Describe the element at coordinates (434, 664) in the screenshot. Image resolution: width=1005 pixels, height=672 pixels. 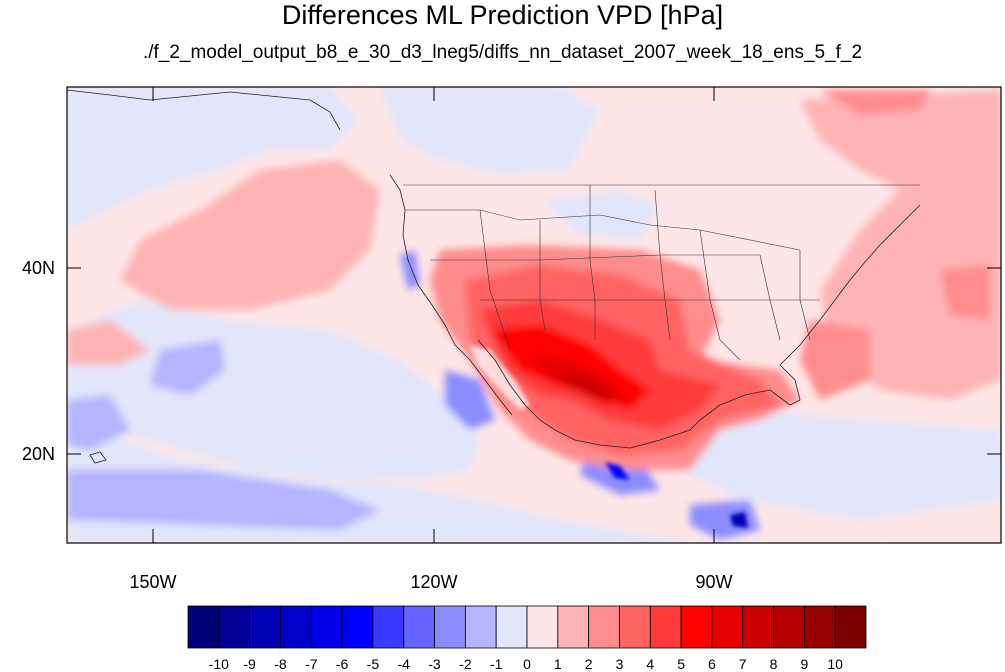
I see `colorbar-tick-label: -3` at that location.